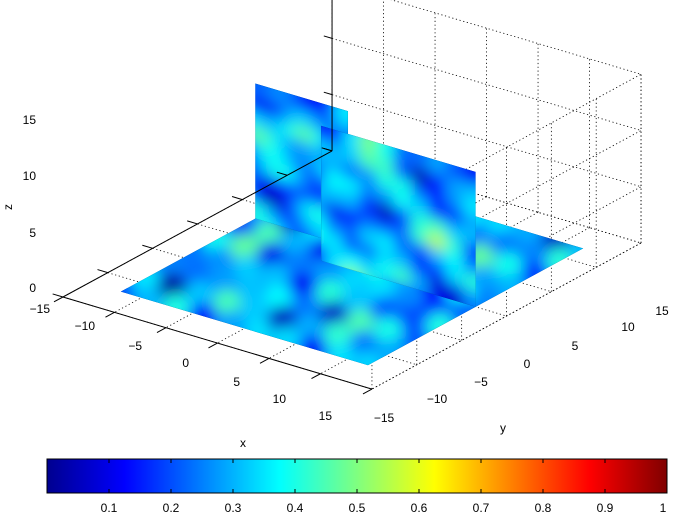  What do you see at coordinates (662, 311) in the screenshot?
I see `y-tick-label: 15` at bounding box center [662, 311].